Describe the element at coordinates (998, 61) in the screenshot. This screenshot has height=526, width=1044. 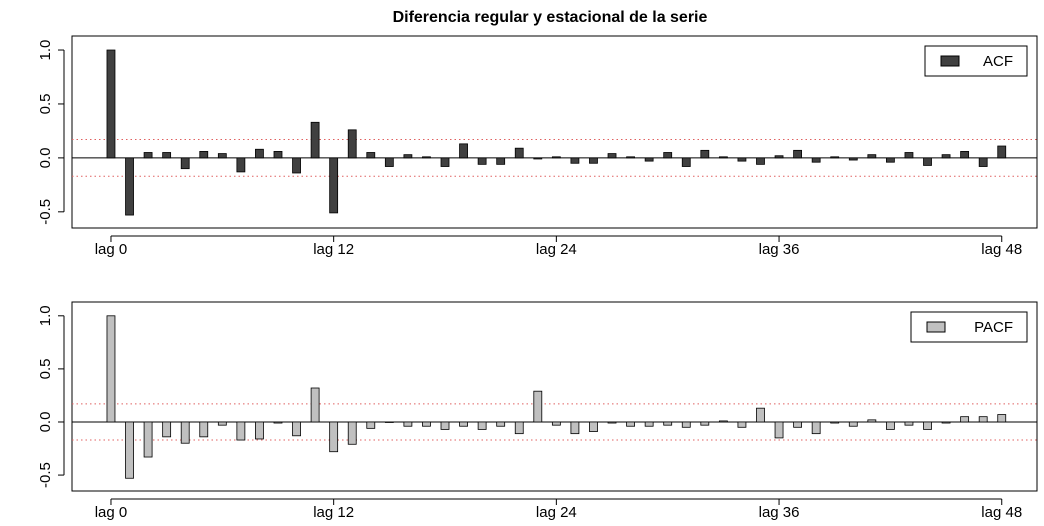
I see `legend-label: ACF` at that location.